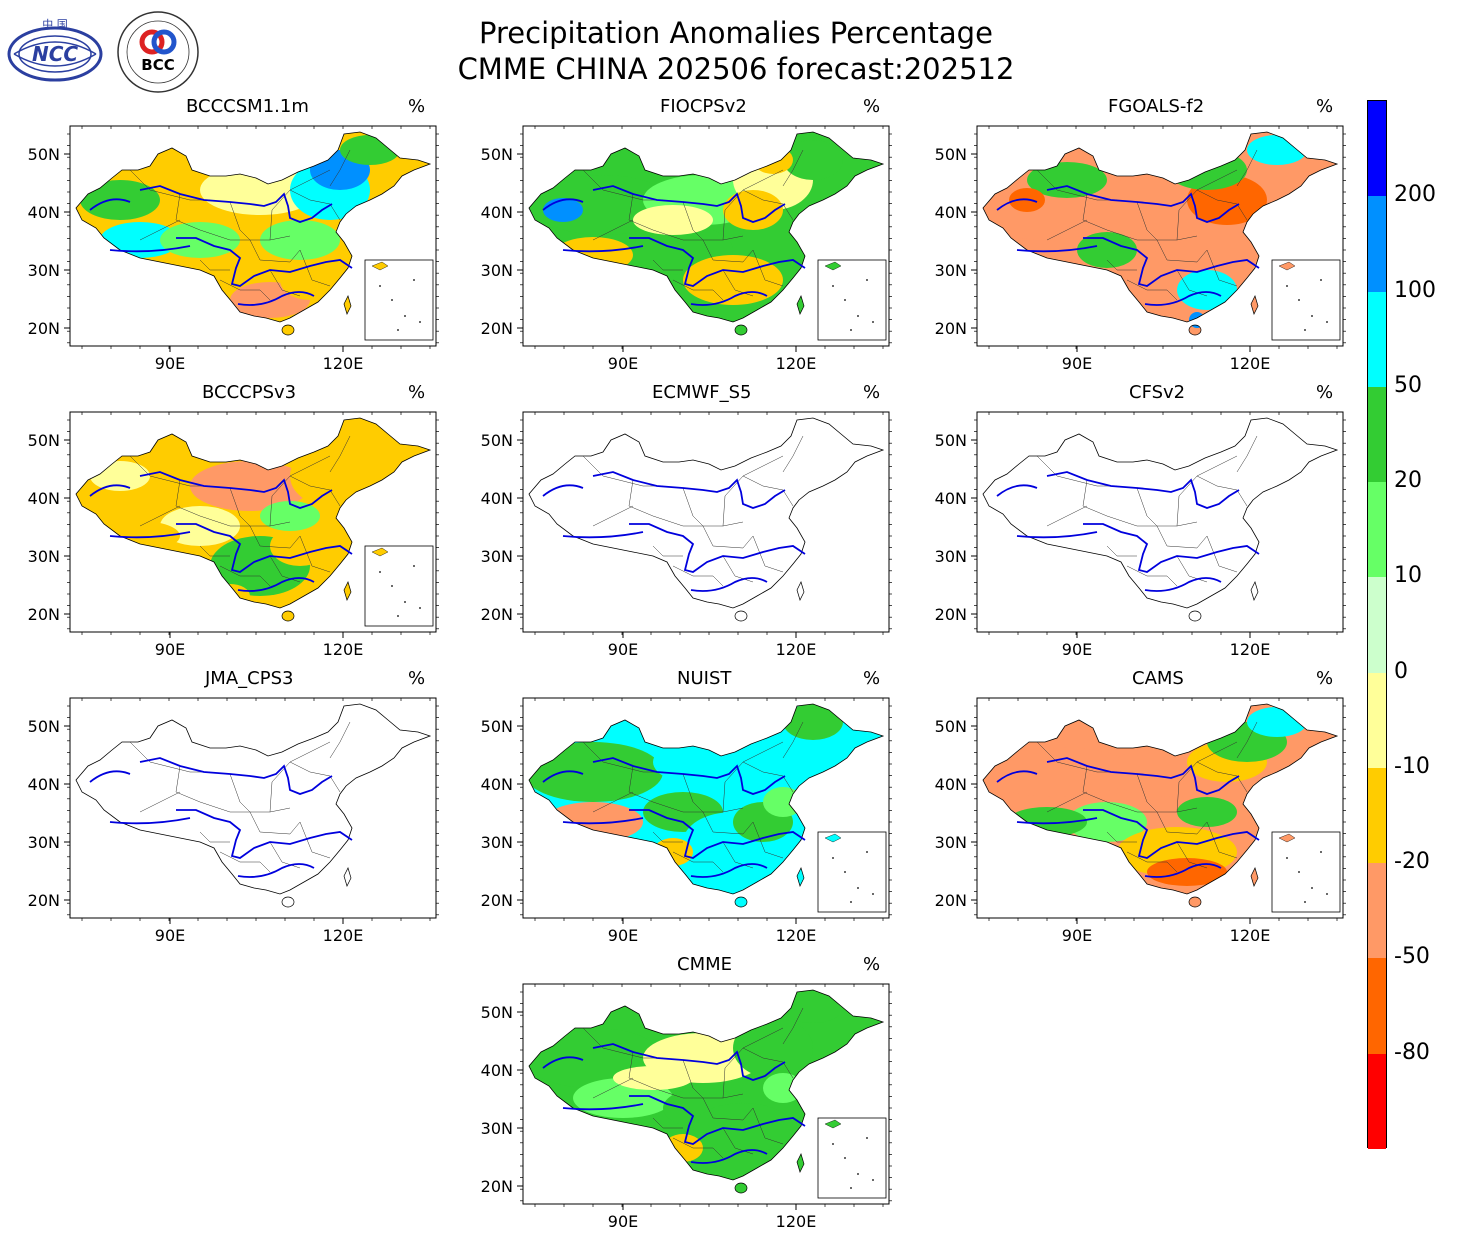 The image size is (1472, 1248). Describe the element at coordinates (678, 807) in the screenshot. I see `panel-nuist: NUIST % 50N 40N 30N 20N 90E 120E` at that location.